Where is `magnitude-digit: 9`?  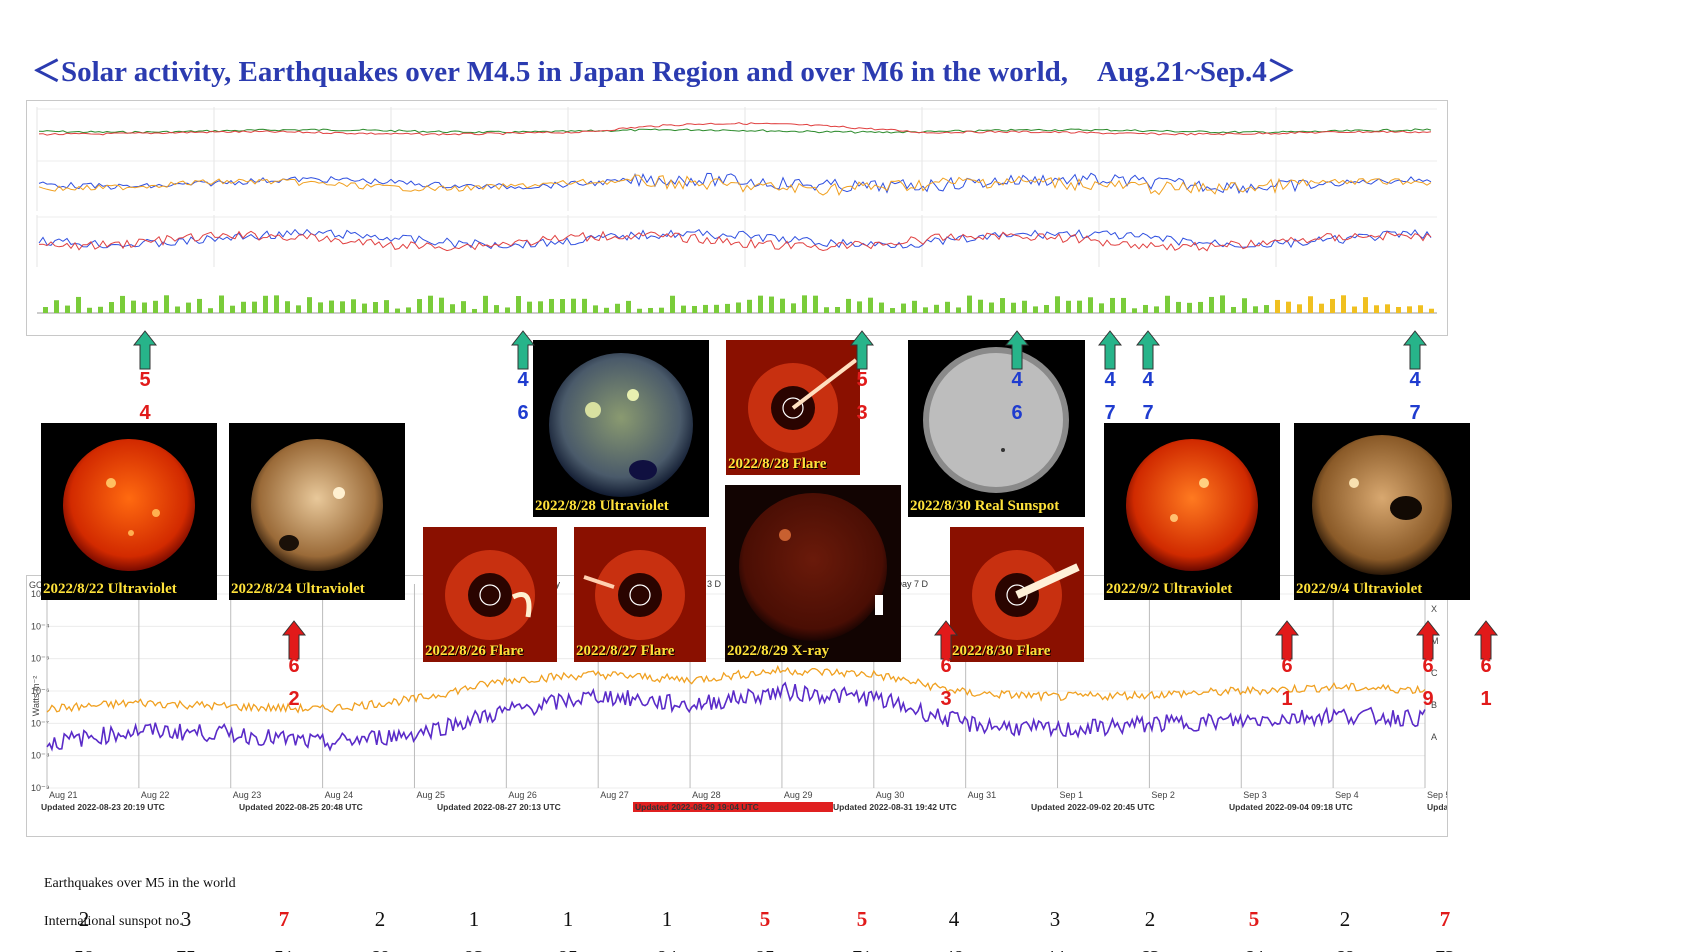 magnitude-digit: 9 is located at coordinates (1428, 699).